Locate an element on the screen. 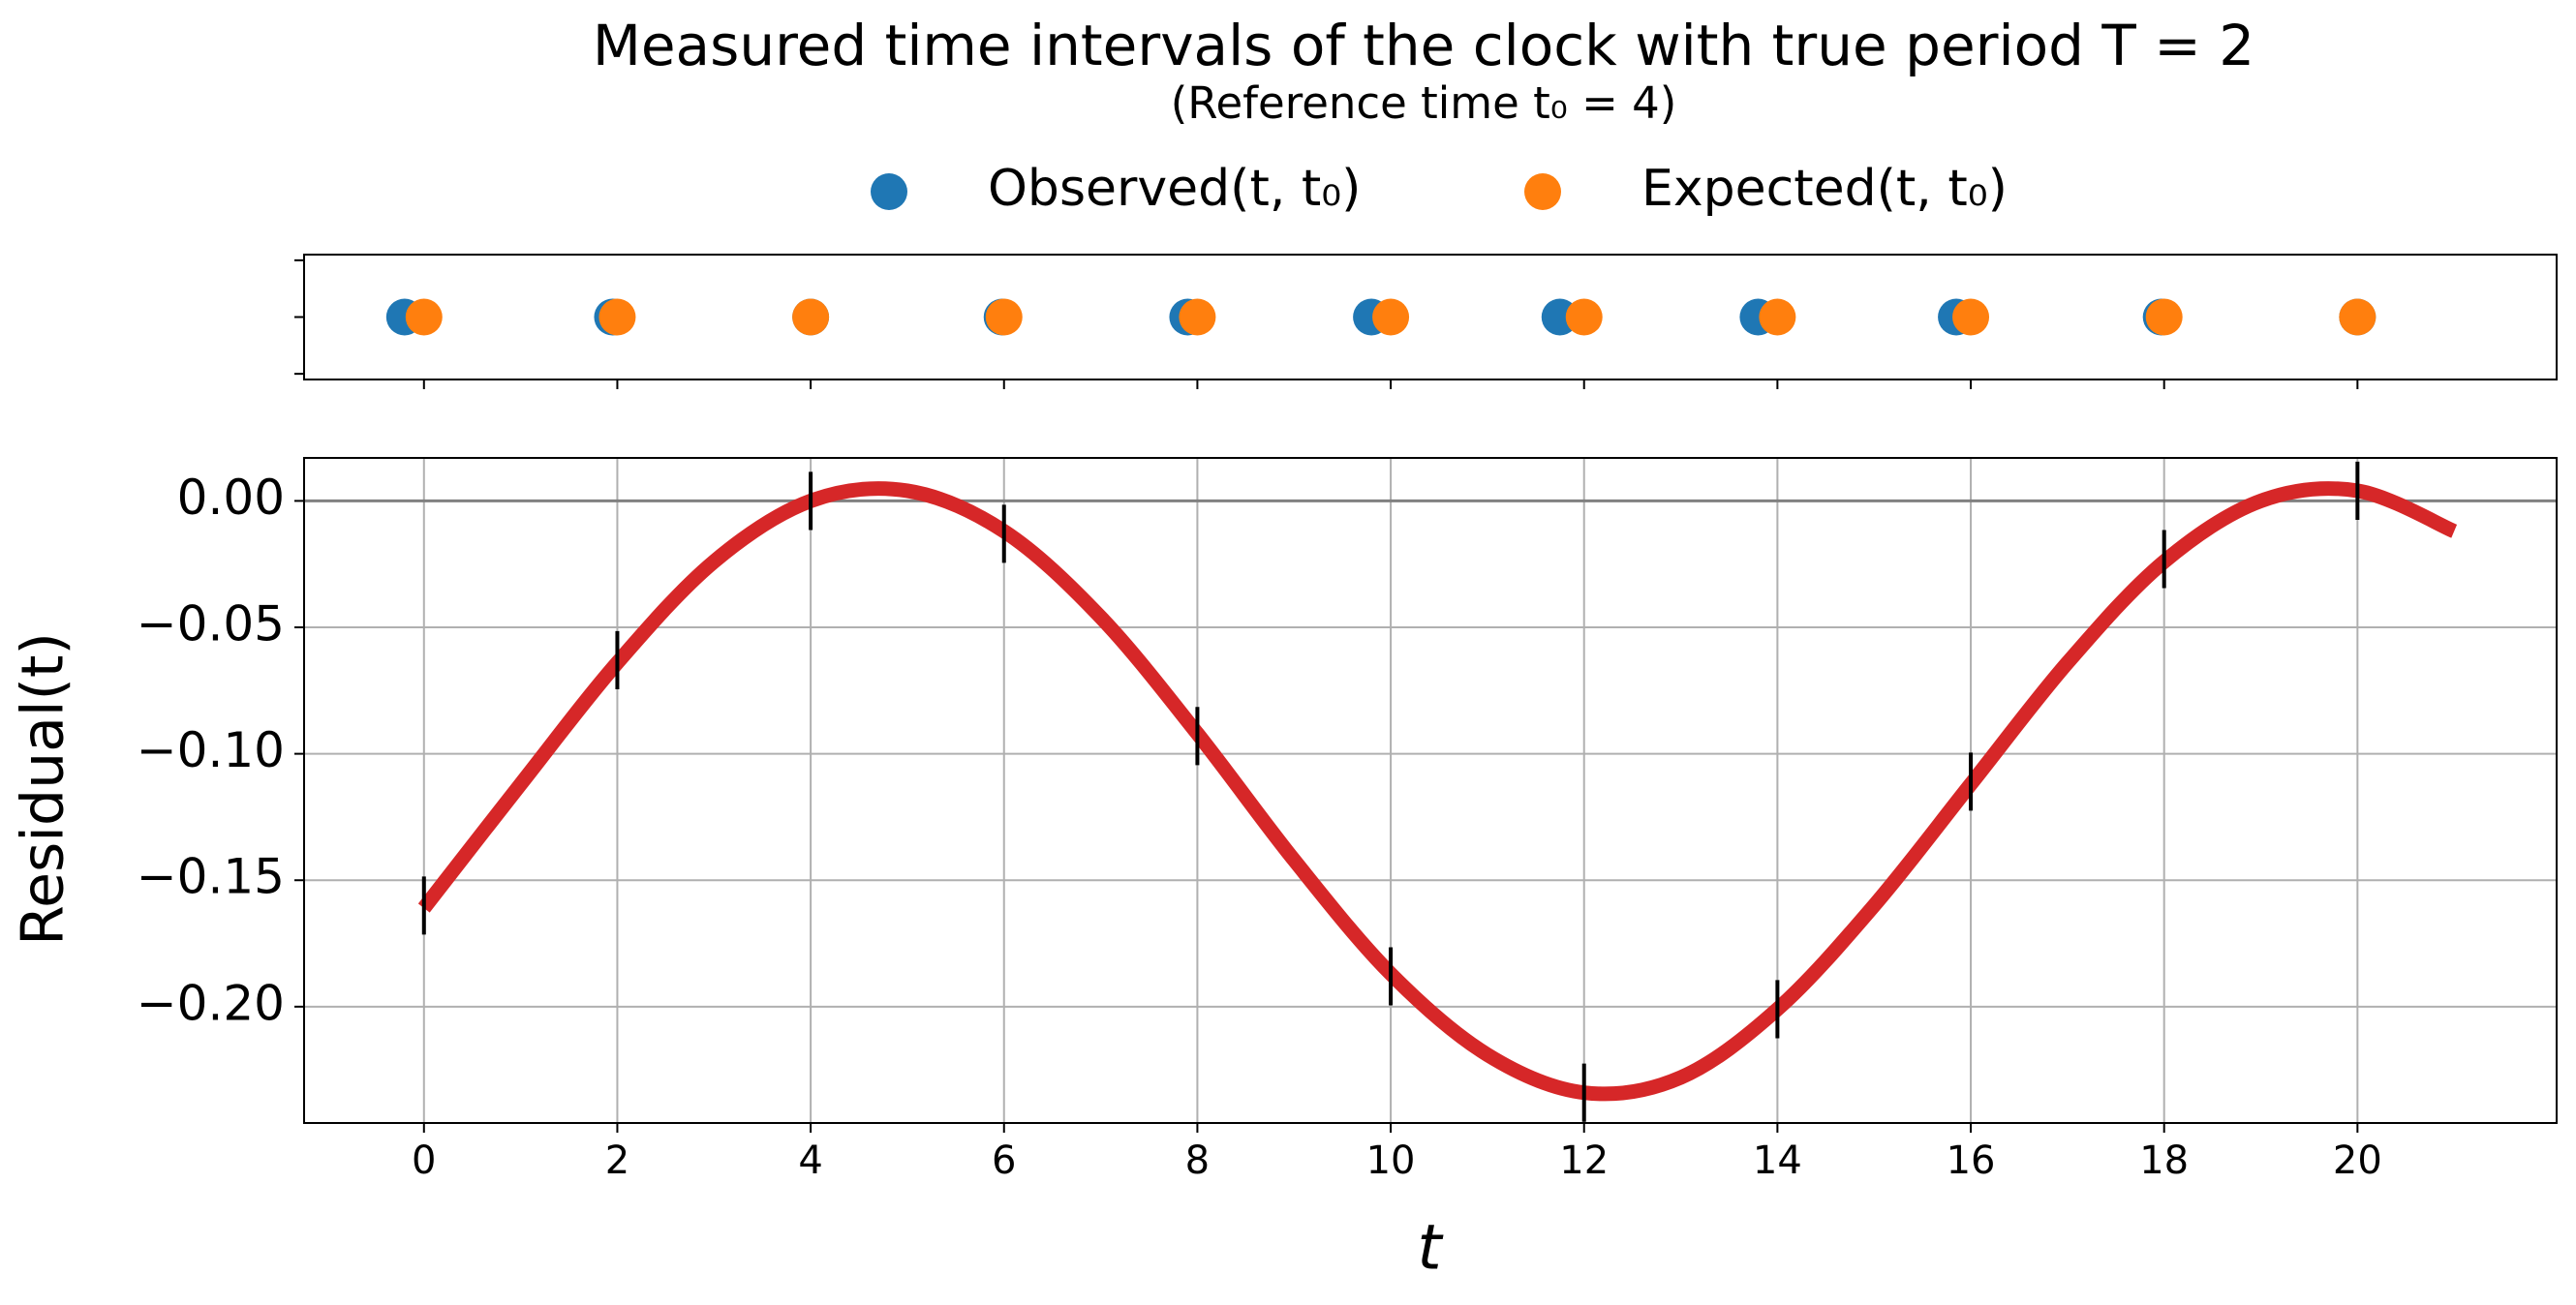 The height and width of the screenshot is (1305, 2576). y-tick-label: −0.10 is located at coordinates (211, 750).